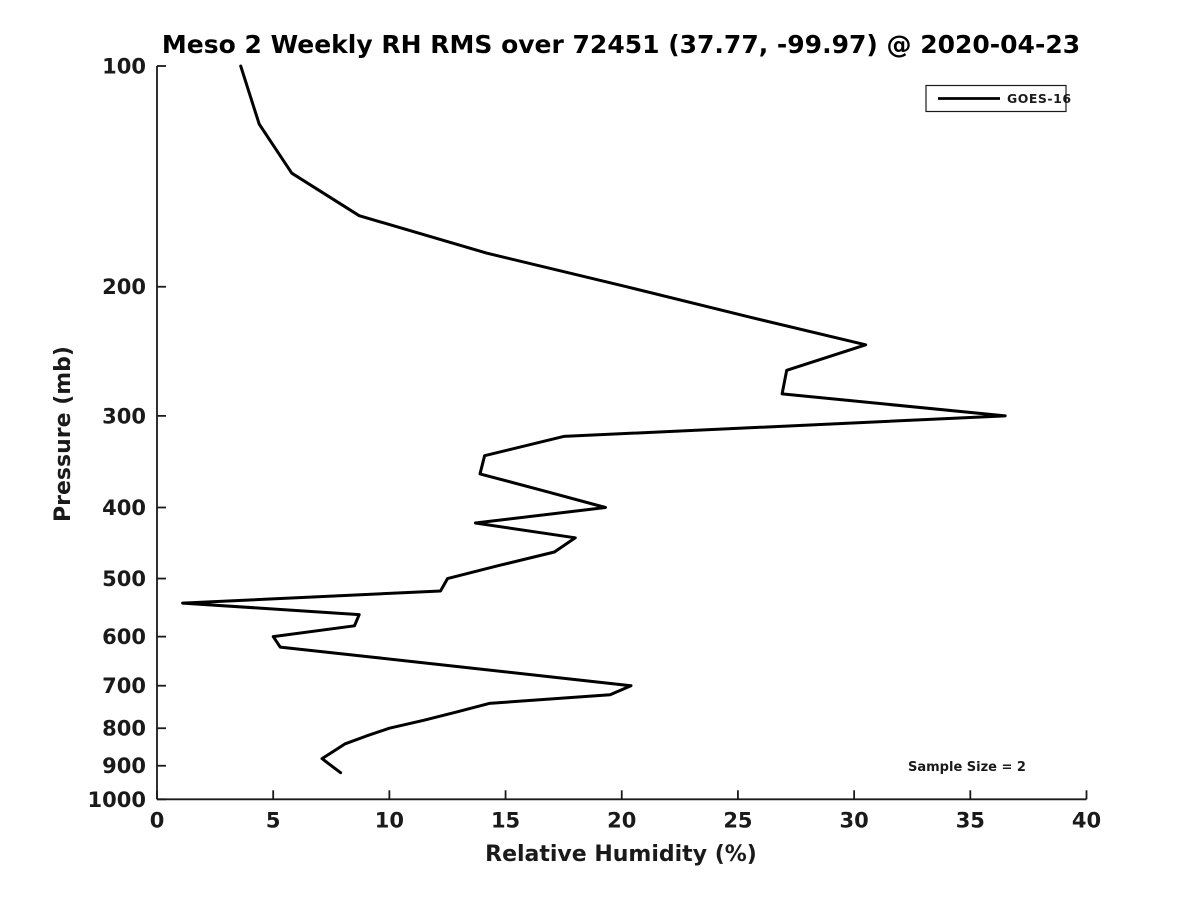  What do you see at coordinates (124, 508) in the screenshot?
I see `y-tick-label: 400` at bounding box center [124, 508].